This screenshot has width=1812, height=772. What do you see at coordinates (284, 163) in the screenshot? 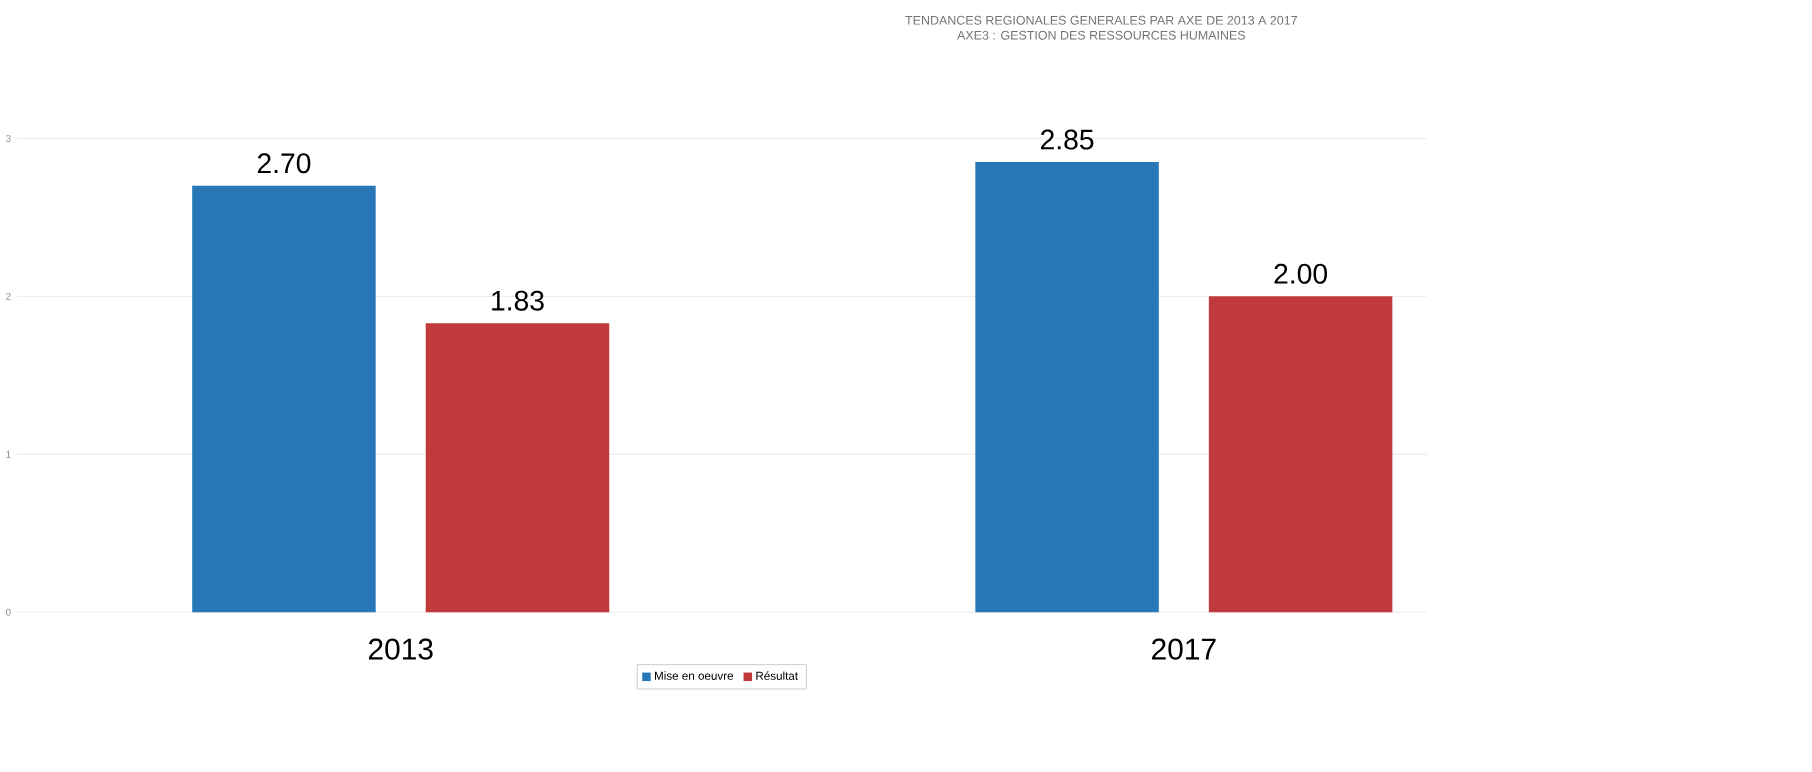
I see `data-label: 2.70` at bounding box center [284, 163].